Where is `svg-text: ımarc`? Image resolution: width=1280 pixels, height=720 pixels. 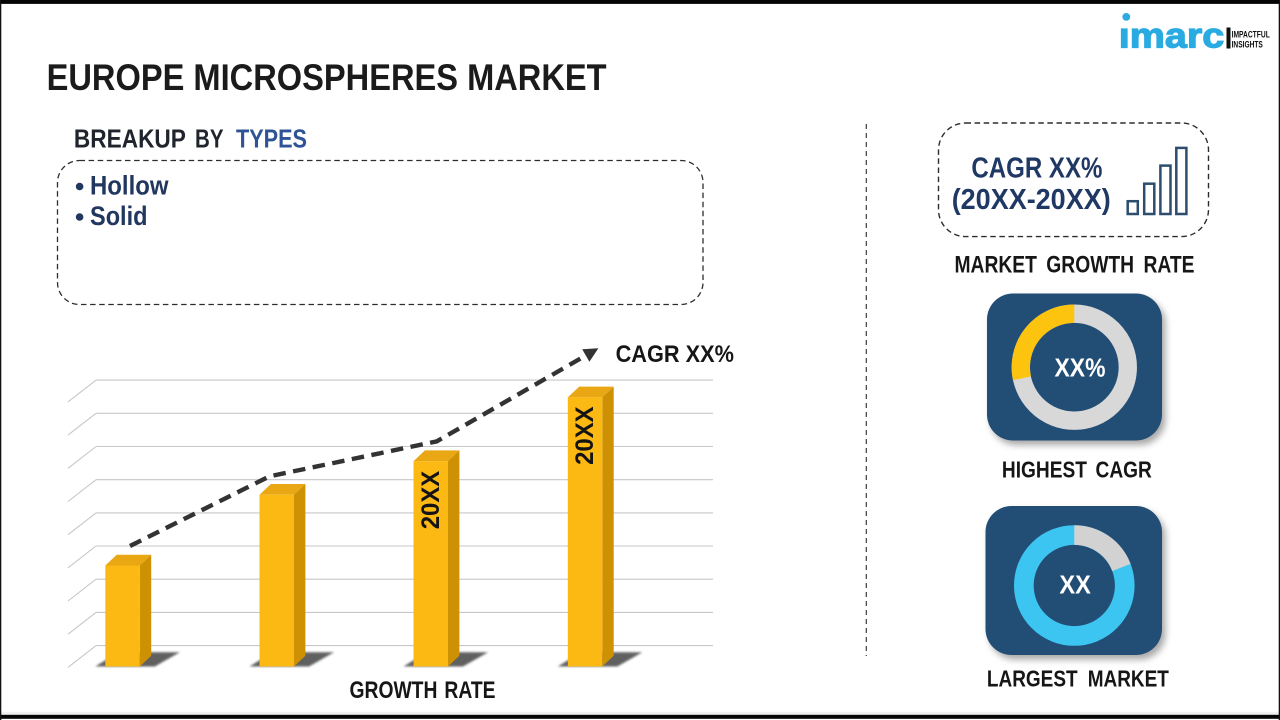 svg-text: ımarc is located at coordinates (1172, 36).